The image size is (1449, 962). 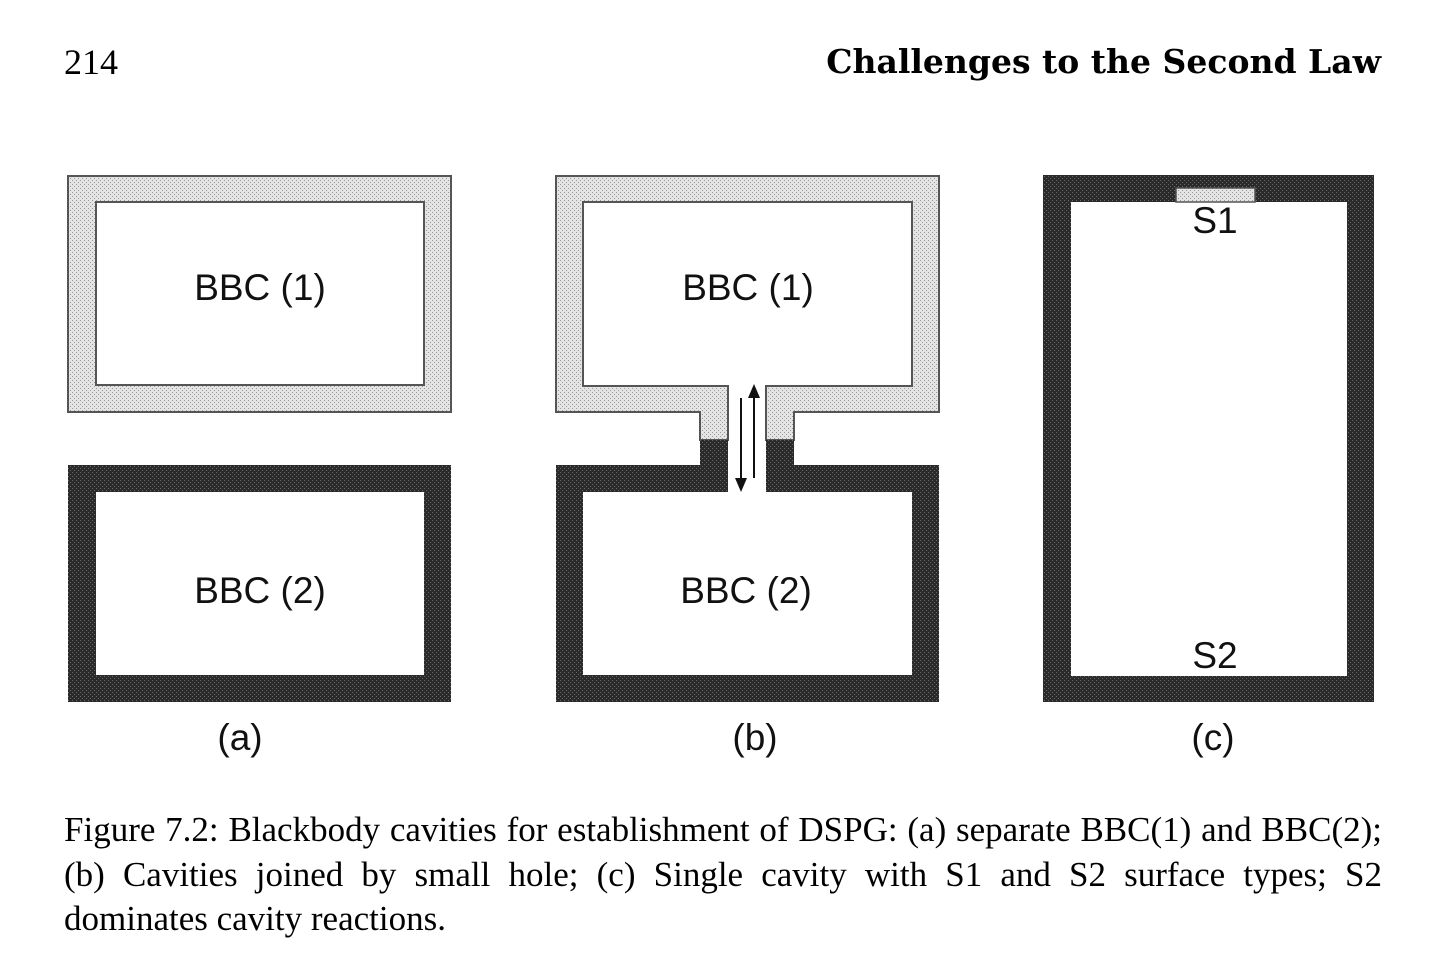 I want to click on panel-b-bbc1-label: BBC (1), so click(x=748, y=287).